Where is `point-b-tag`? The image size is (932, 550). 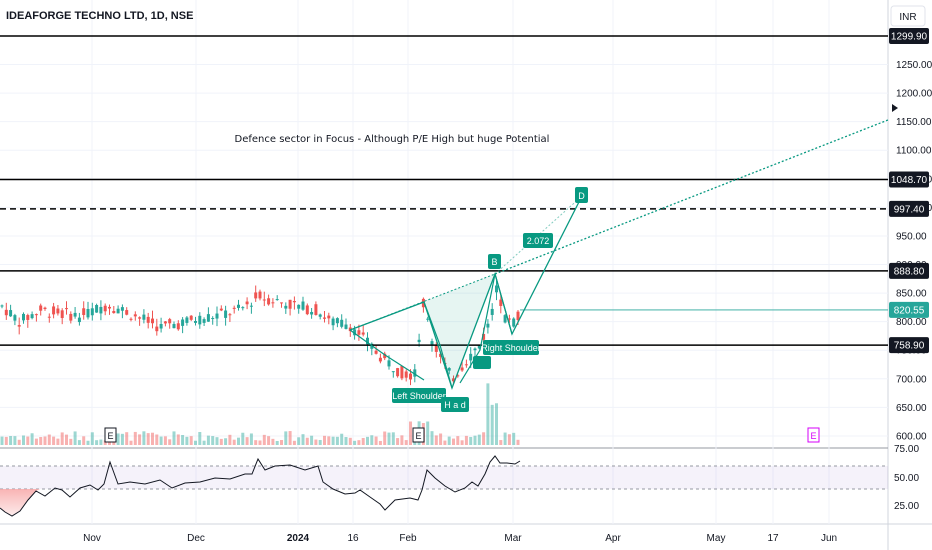 point-b-tag is located at coordinates (494, 261).